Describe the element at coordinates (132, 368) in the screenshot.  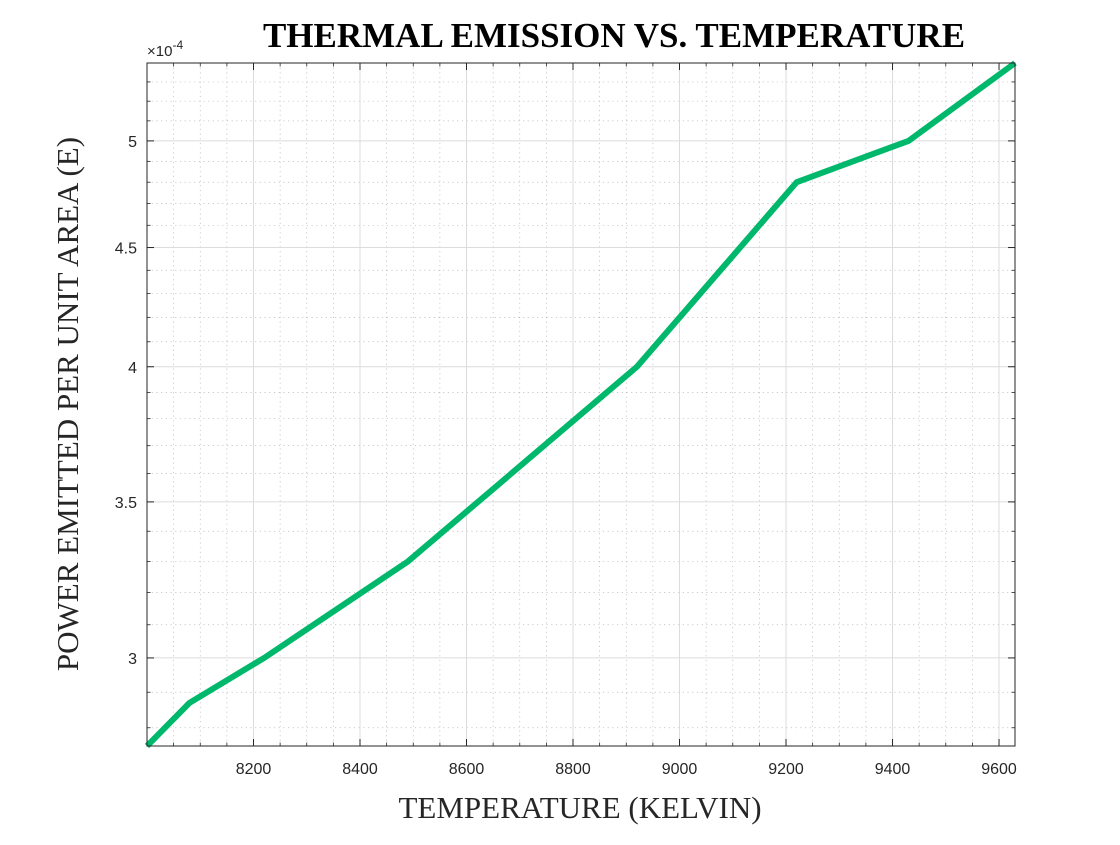
I see `y-tick-label: 4` at that location.